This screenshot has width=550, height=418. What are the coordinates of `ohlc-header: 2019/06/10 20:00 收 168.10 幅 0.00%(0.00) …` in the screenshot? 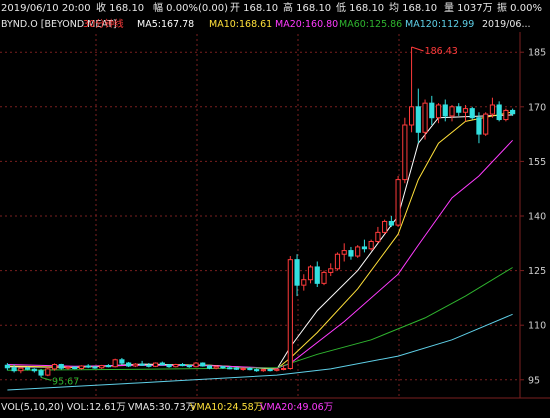 It's located at (275, 9).